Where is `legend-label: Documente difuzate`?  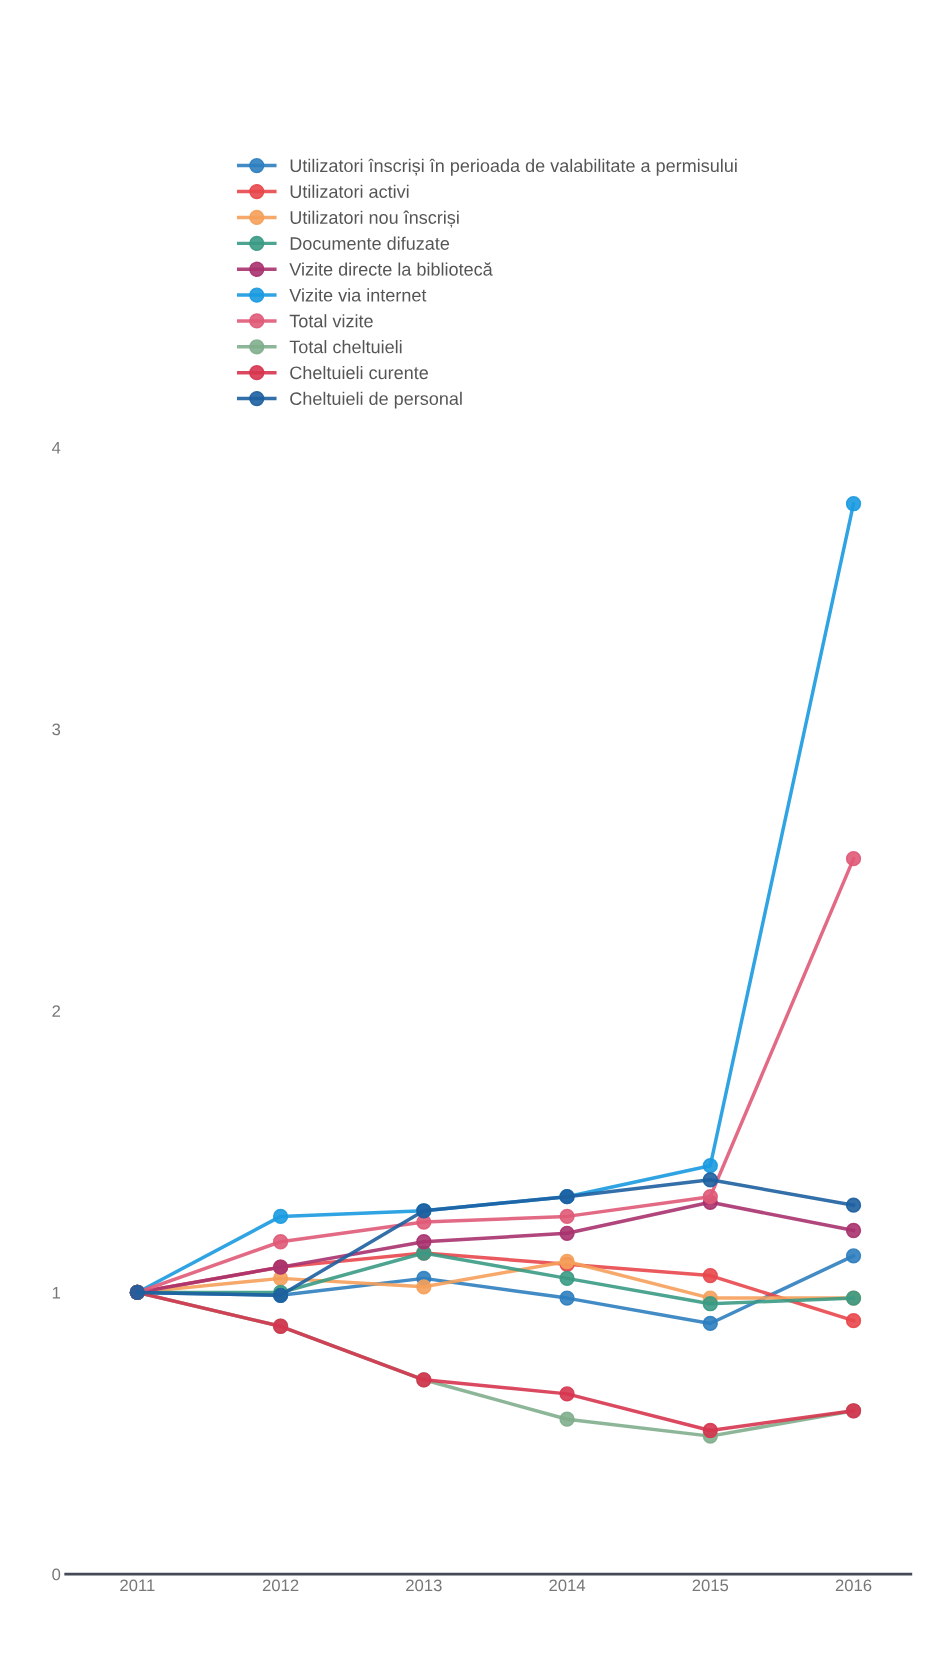
legend-label: Documente difuzate is located at coordinates (370, 243).